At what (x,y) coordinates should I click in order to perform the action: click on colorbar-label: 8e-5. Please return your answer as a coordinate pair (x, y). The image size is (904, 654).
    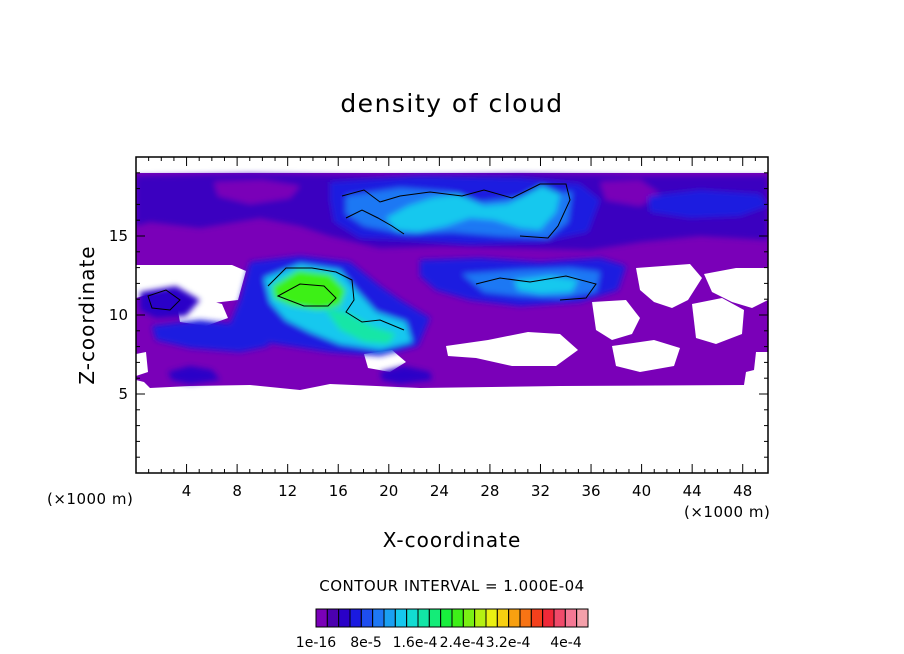
    Looking at the image, I should click on (365, 643).